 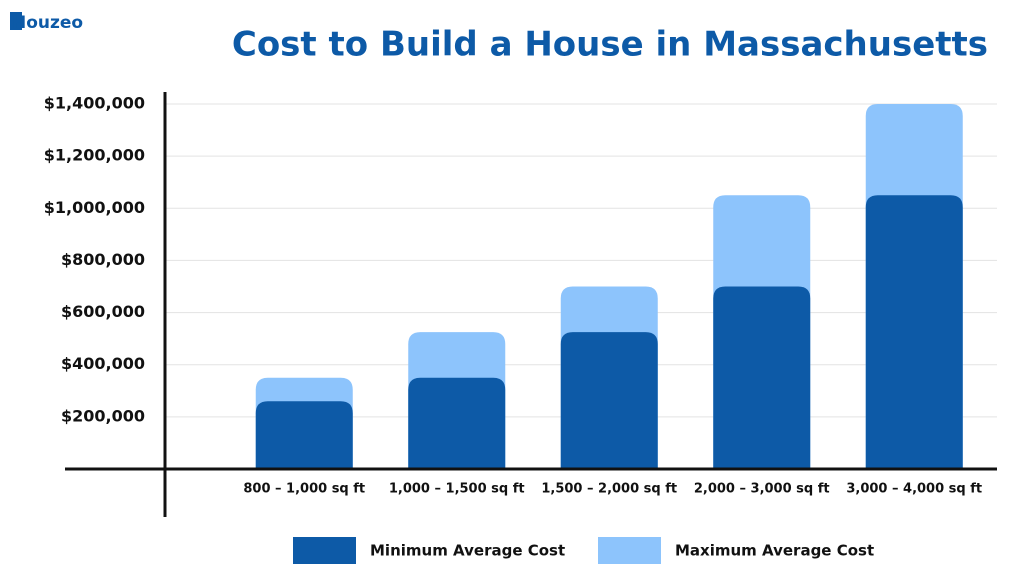 What do you see at coordinates (774, 551) in the screenshot?
I see `legend-label: Maximum Average Cost` at bounding box center [774, 551].